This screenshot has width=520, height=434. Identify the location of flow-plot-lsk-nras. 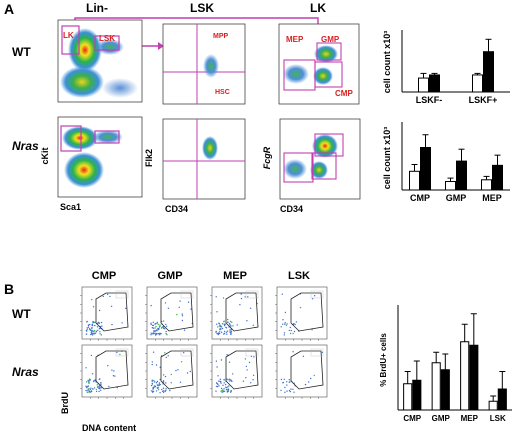
(204, 159).